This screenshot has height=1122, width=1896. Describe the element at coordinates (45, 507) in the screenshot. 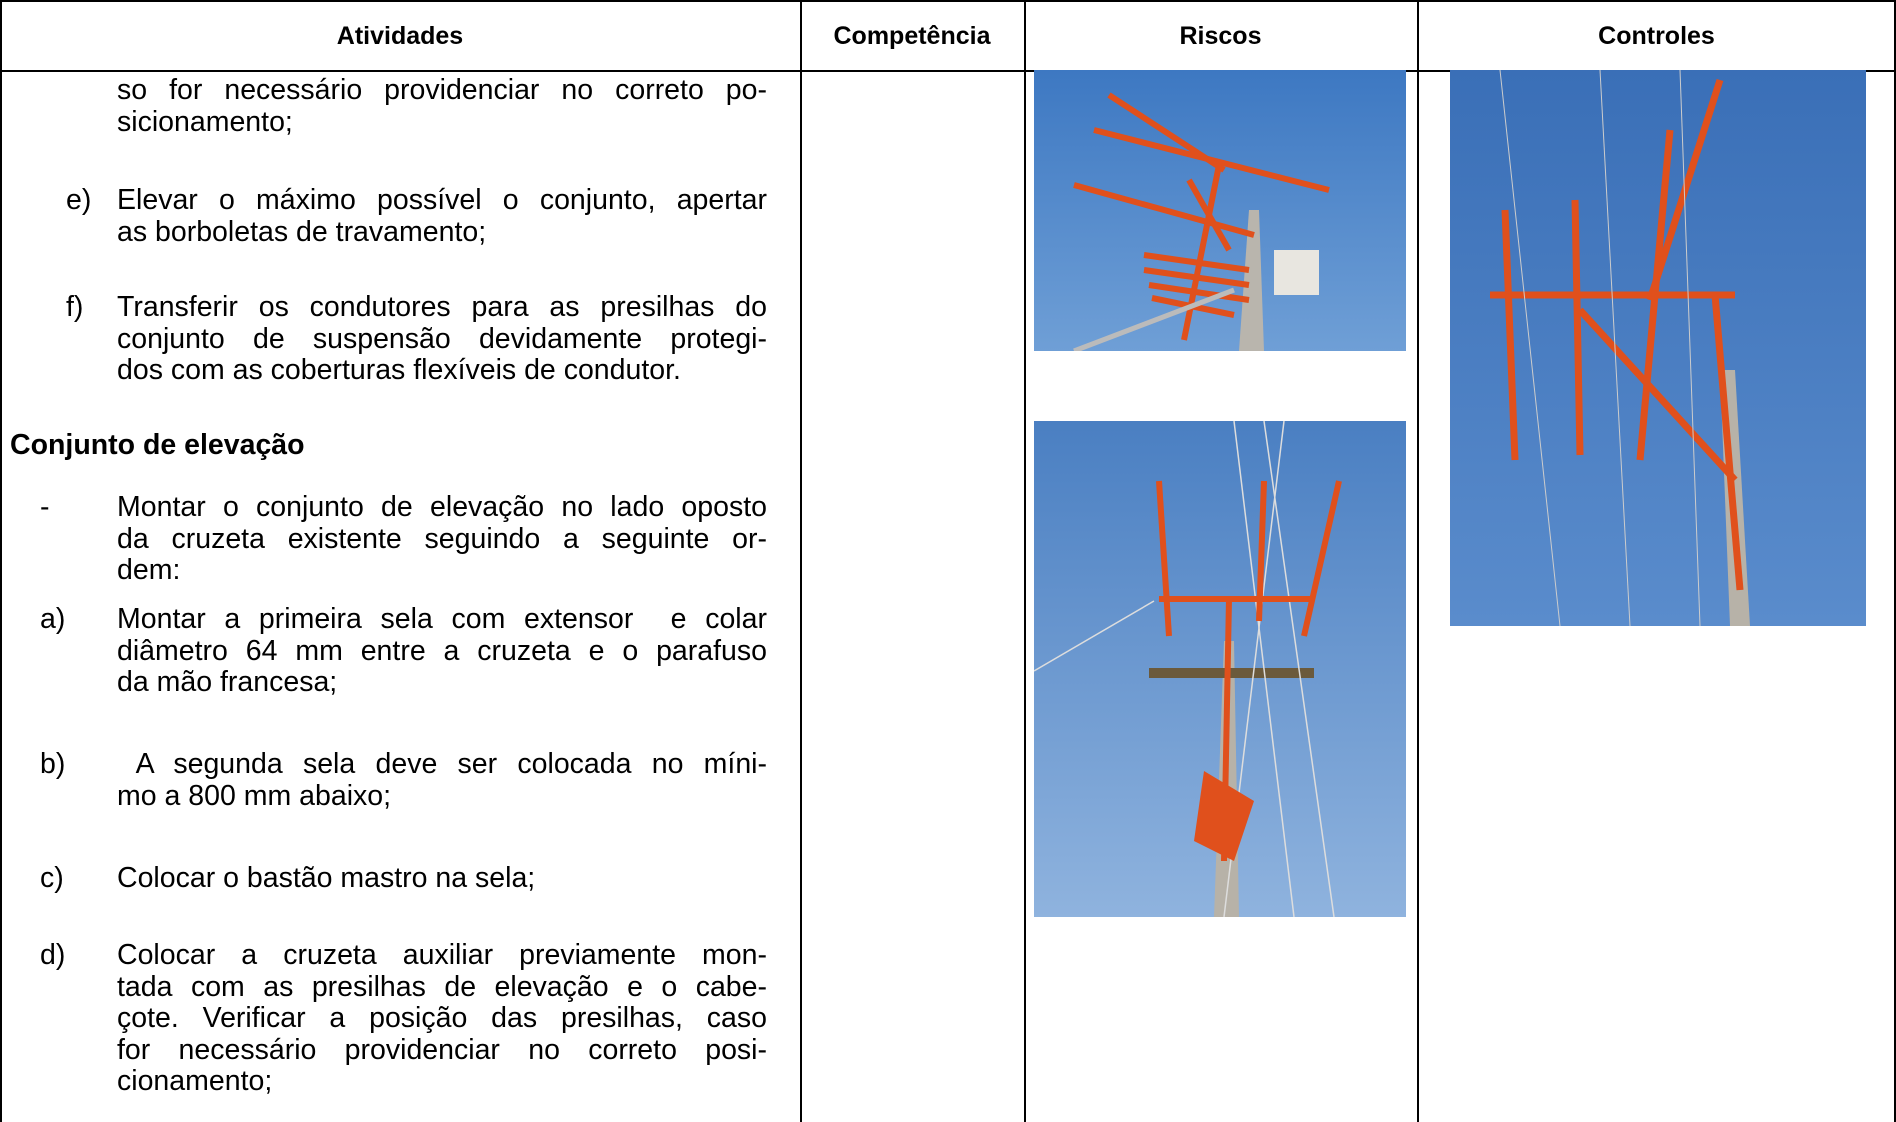

I see `item-label: -` at that location.